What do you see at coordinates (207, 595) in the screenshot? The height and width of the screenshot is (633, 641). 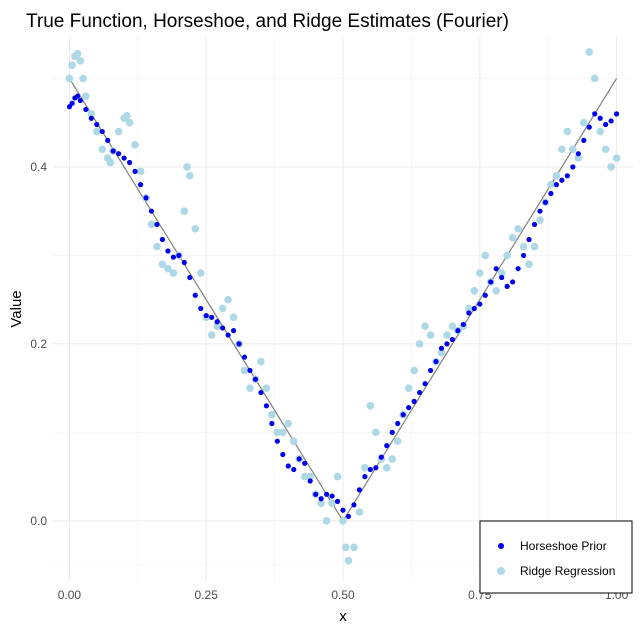 I see `x-tick-label: 0.25` at bounding box center [207, 595].